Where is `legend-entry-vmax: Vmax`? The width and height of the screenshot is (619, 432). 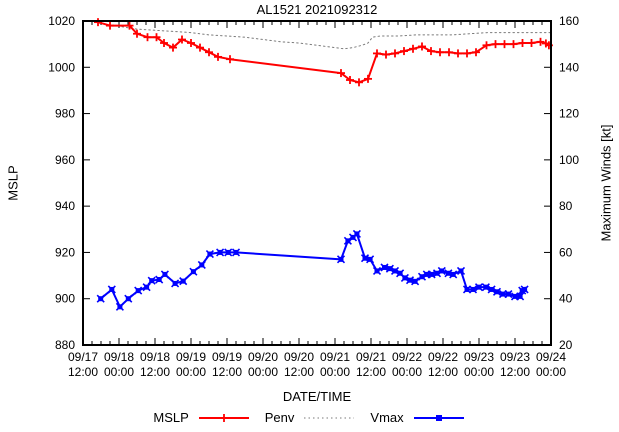 legend-entry-vmax: Vmax is located at coordinates (417, 417).